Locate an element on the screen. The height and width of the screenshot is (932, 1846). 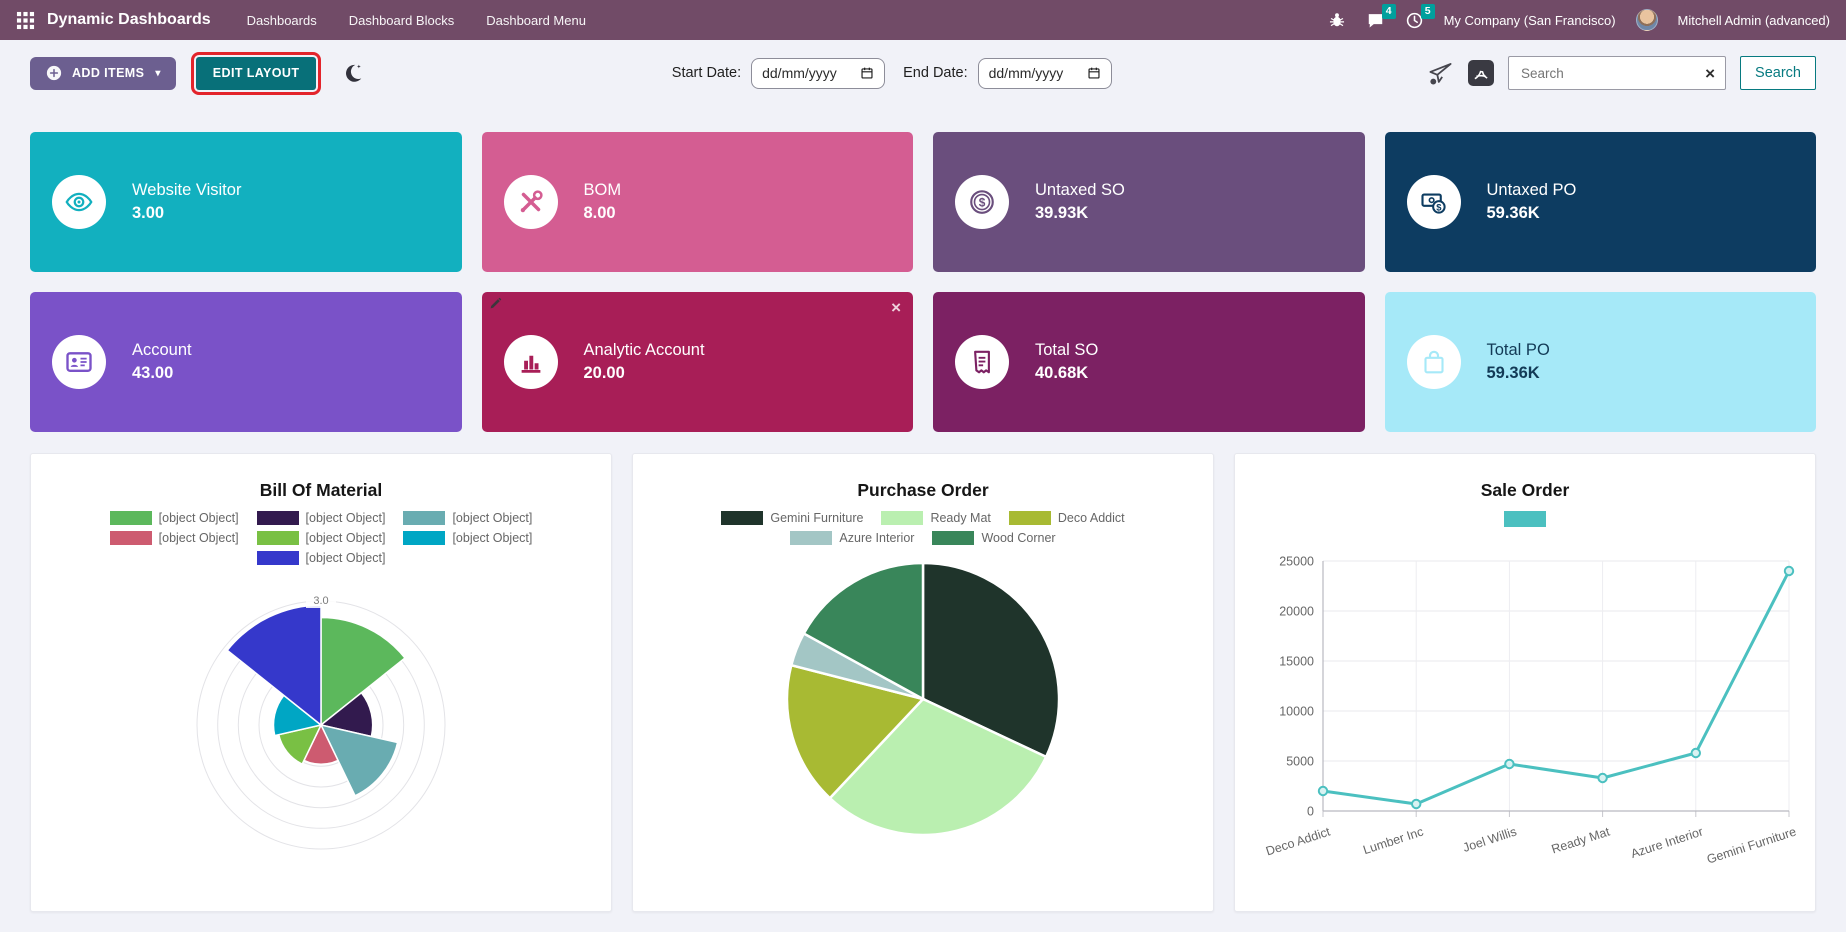
legend-label: Azure Interior is located at coordinates (877, 538).